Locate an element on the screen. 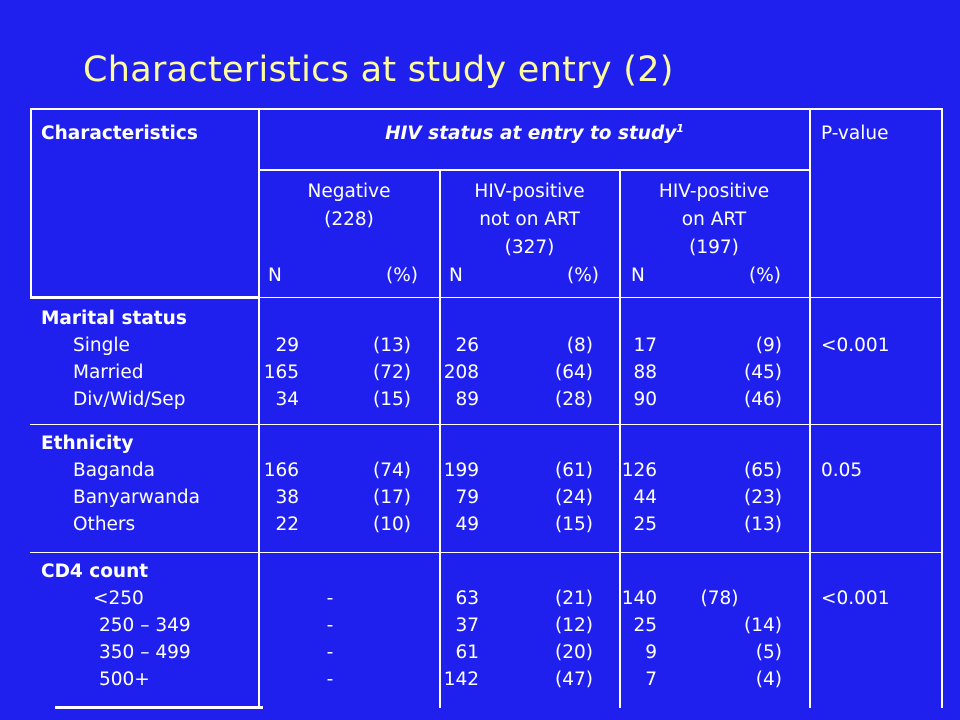 The height and width of the screenshot is (720, 960). table-cell: (72) is located at coordinates (392, 372).